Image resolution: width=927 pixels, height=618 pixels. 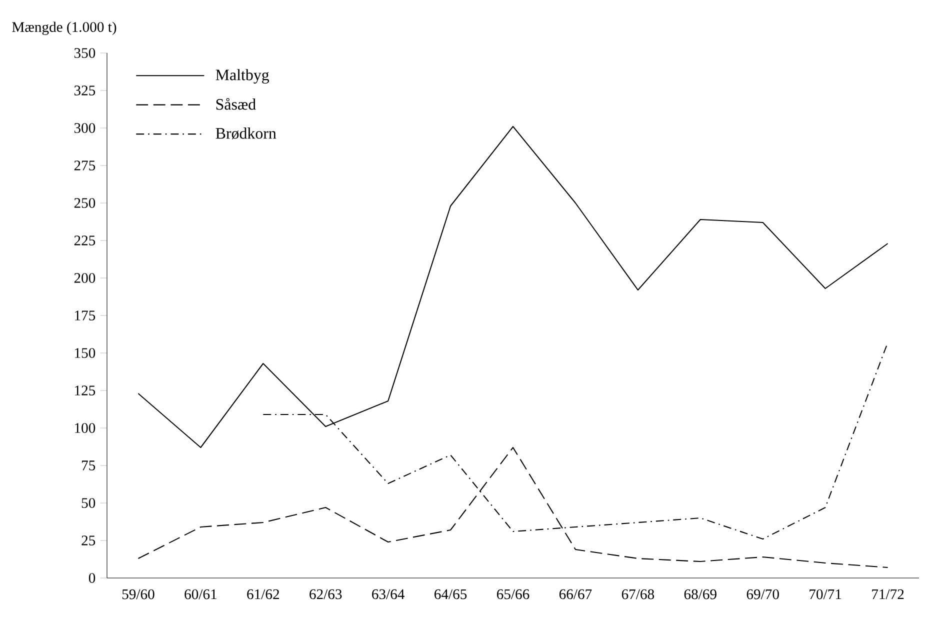 I want to click on x-tick-label: 64/65, so click(x=450, y=594).